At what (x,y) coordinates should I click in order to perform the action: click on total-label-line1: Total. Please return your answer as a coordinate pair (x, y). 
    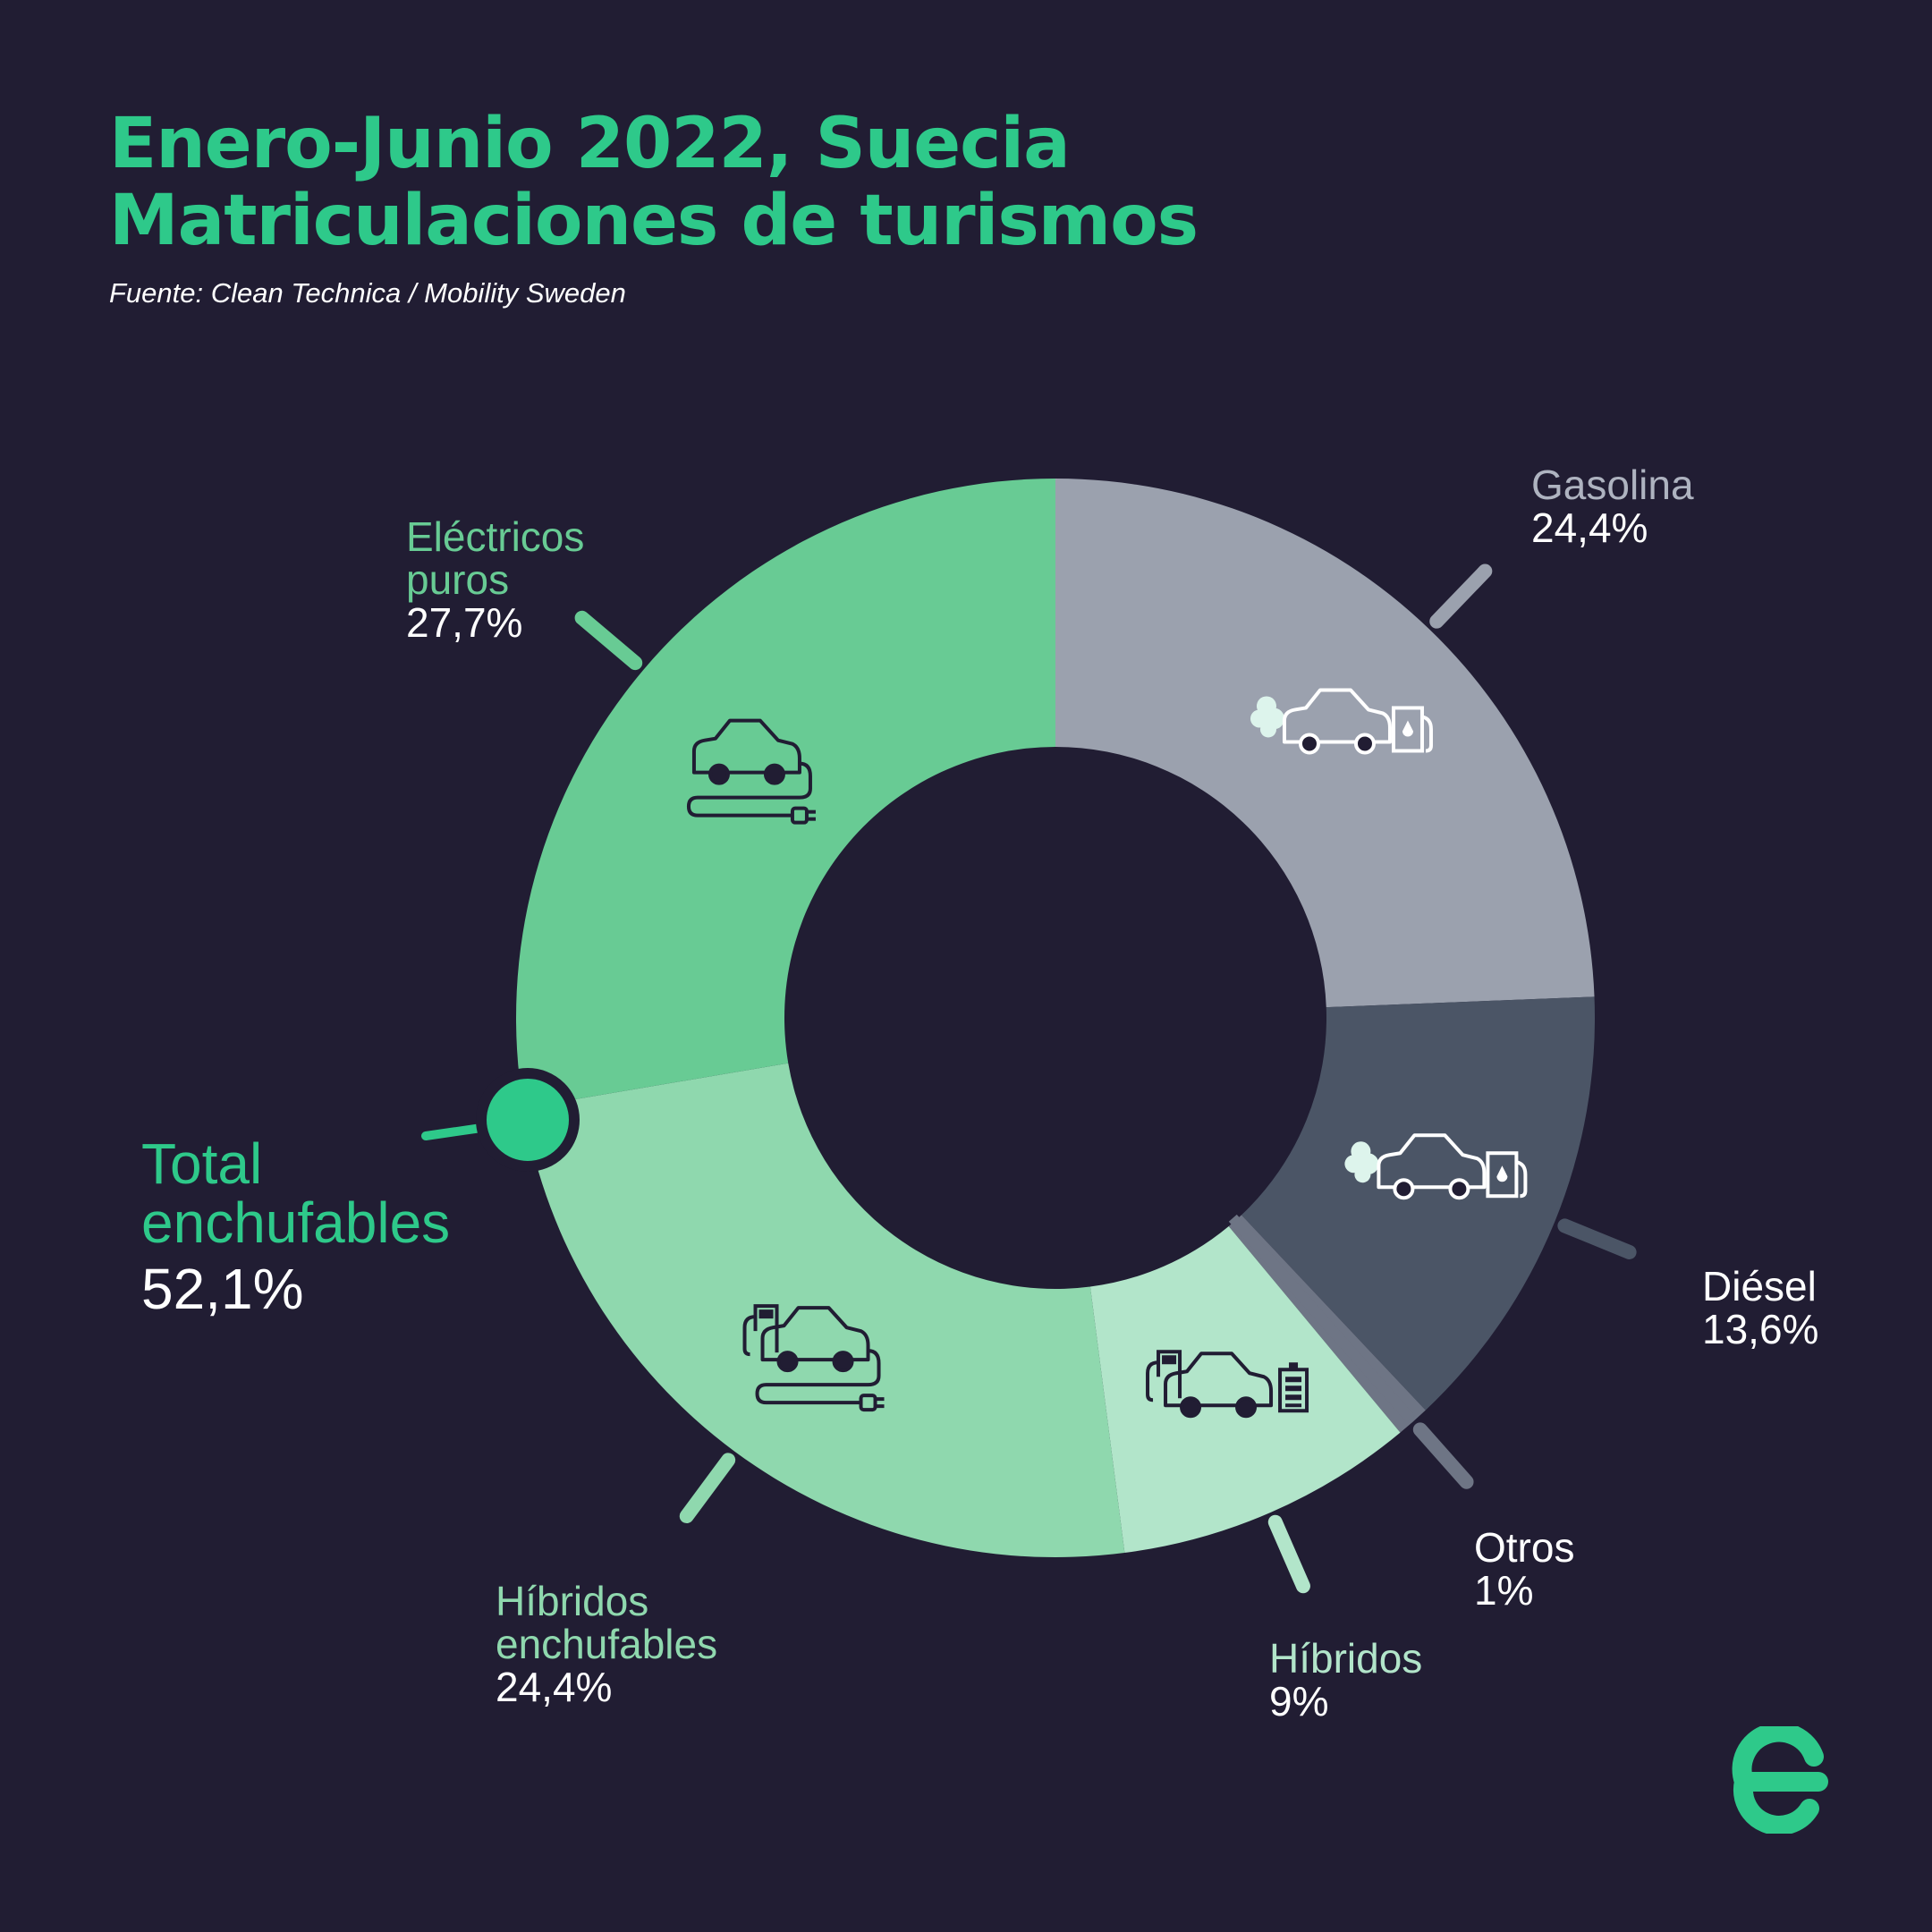
    Looking at the image, I should click on (202, 1163).